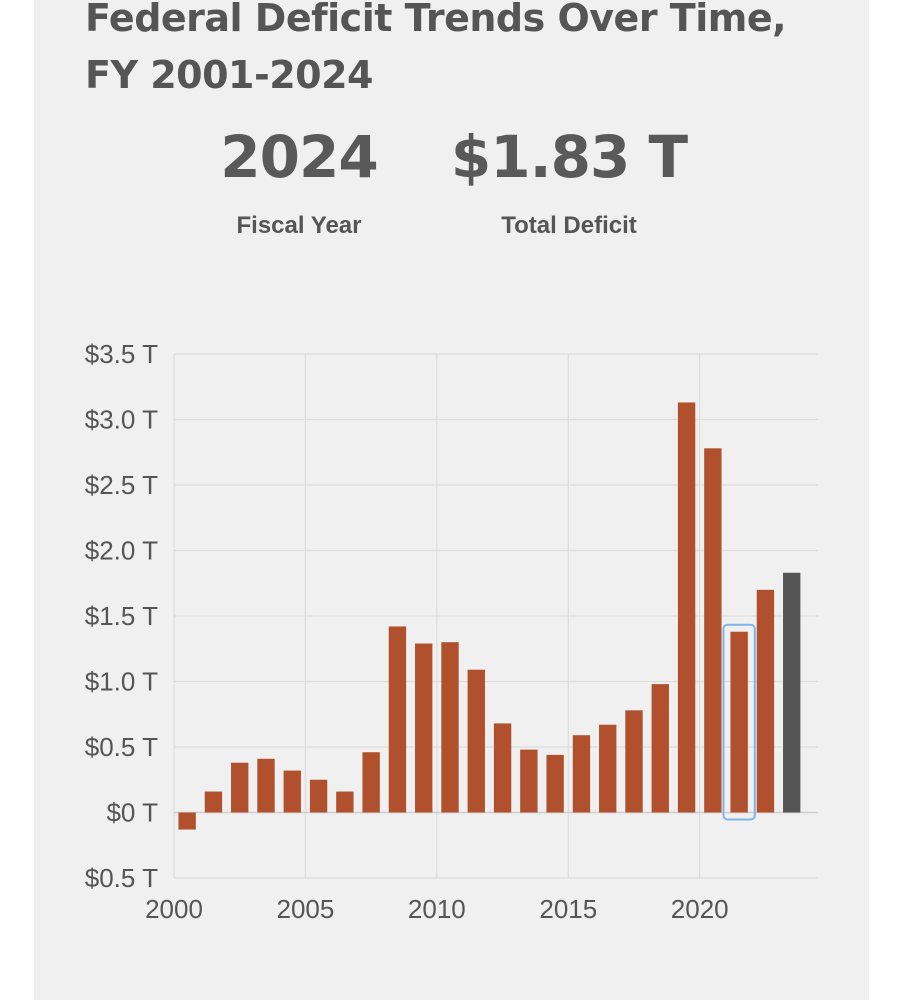  Describe the element at coordinates (240, 787) in the screenshot. I see `bar-fy2003` at that location.